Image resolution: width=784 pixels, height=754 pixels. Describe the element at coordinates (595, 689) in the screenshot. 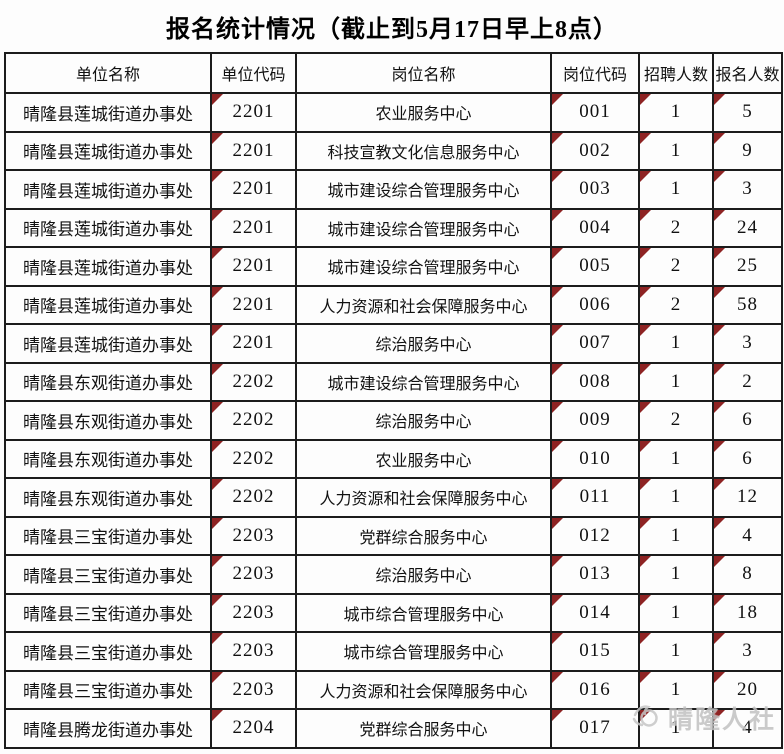

I see `cell-position-code: 016` at that location.